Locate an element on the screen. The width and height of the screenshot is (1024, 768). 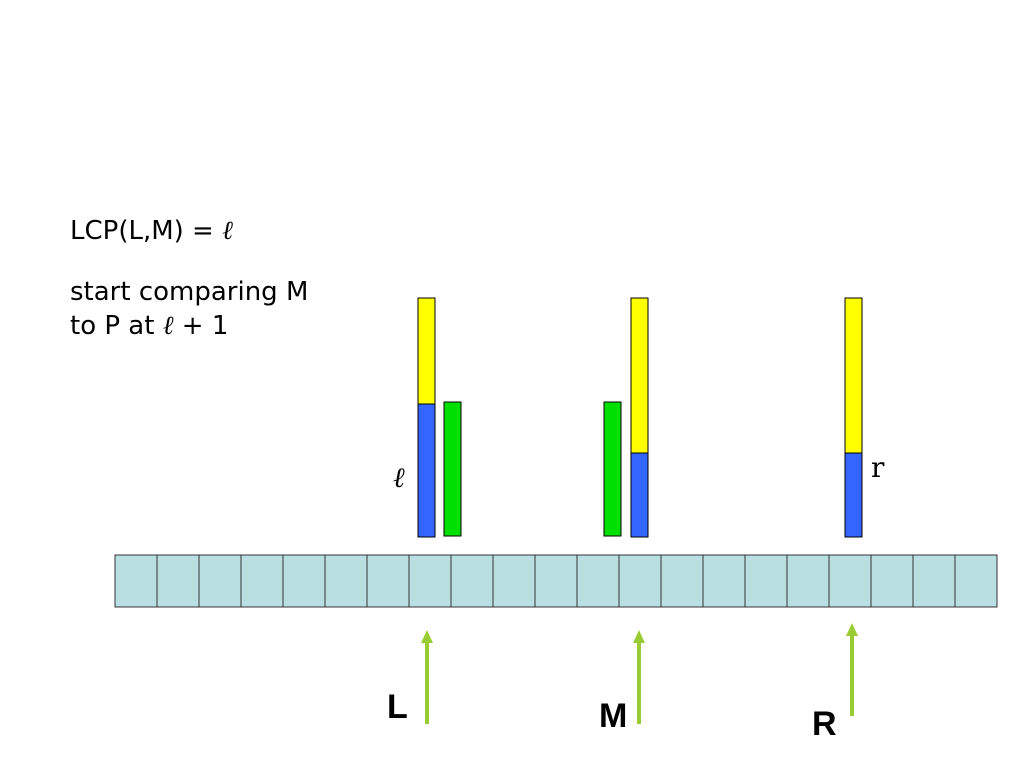
pointer-R-label: R is located at coordinates (824, 724).